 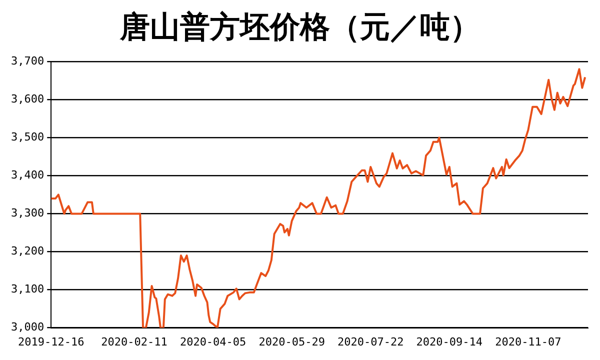 I want to click on x-tick-label: 2020-04-05, so click(x=213, y=341).